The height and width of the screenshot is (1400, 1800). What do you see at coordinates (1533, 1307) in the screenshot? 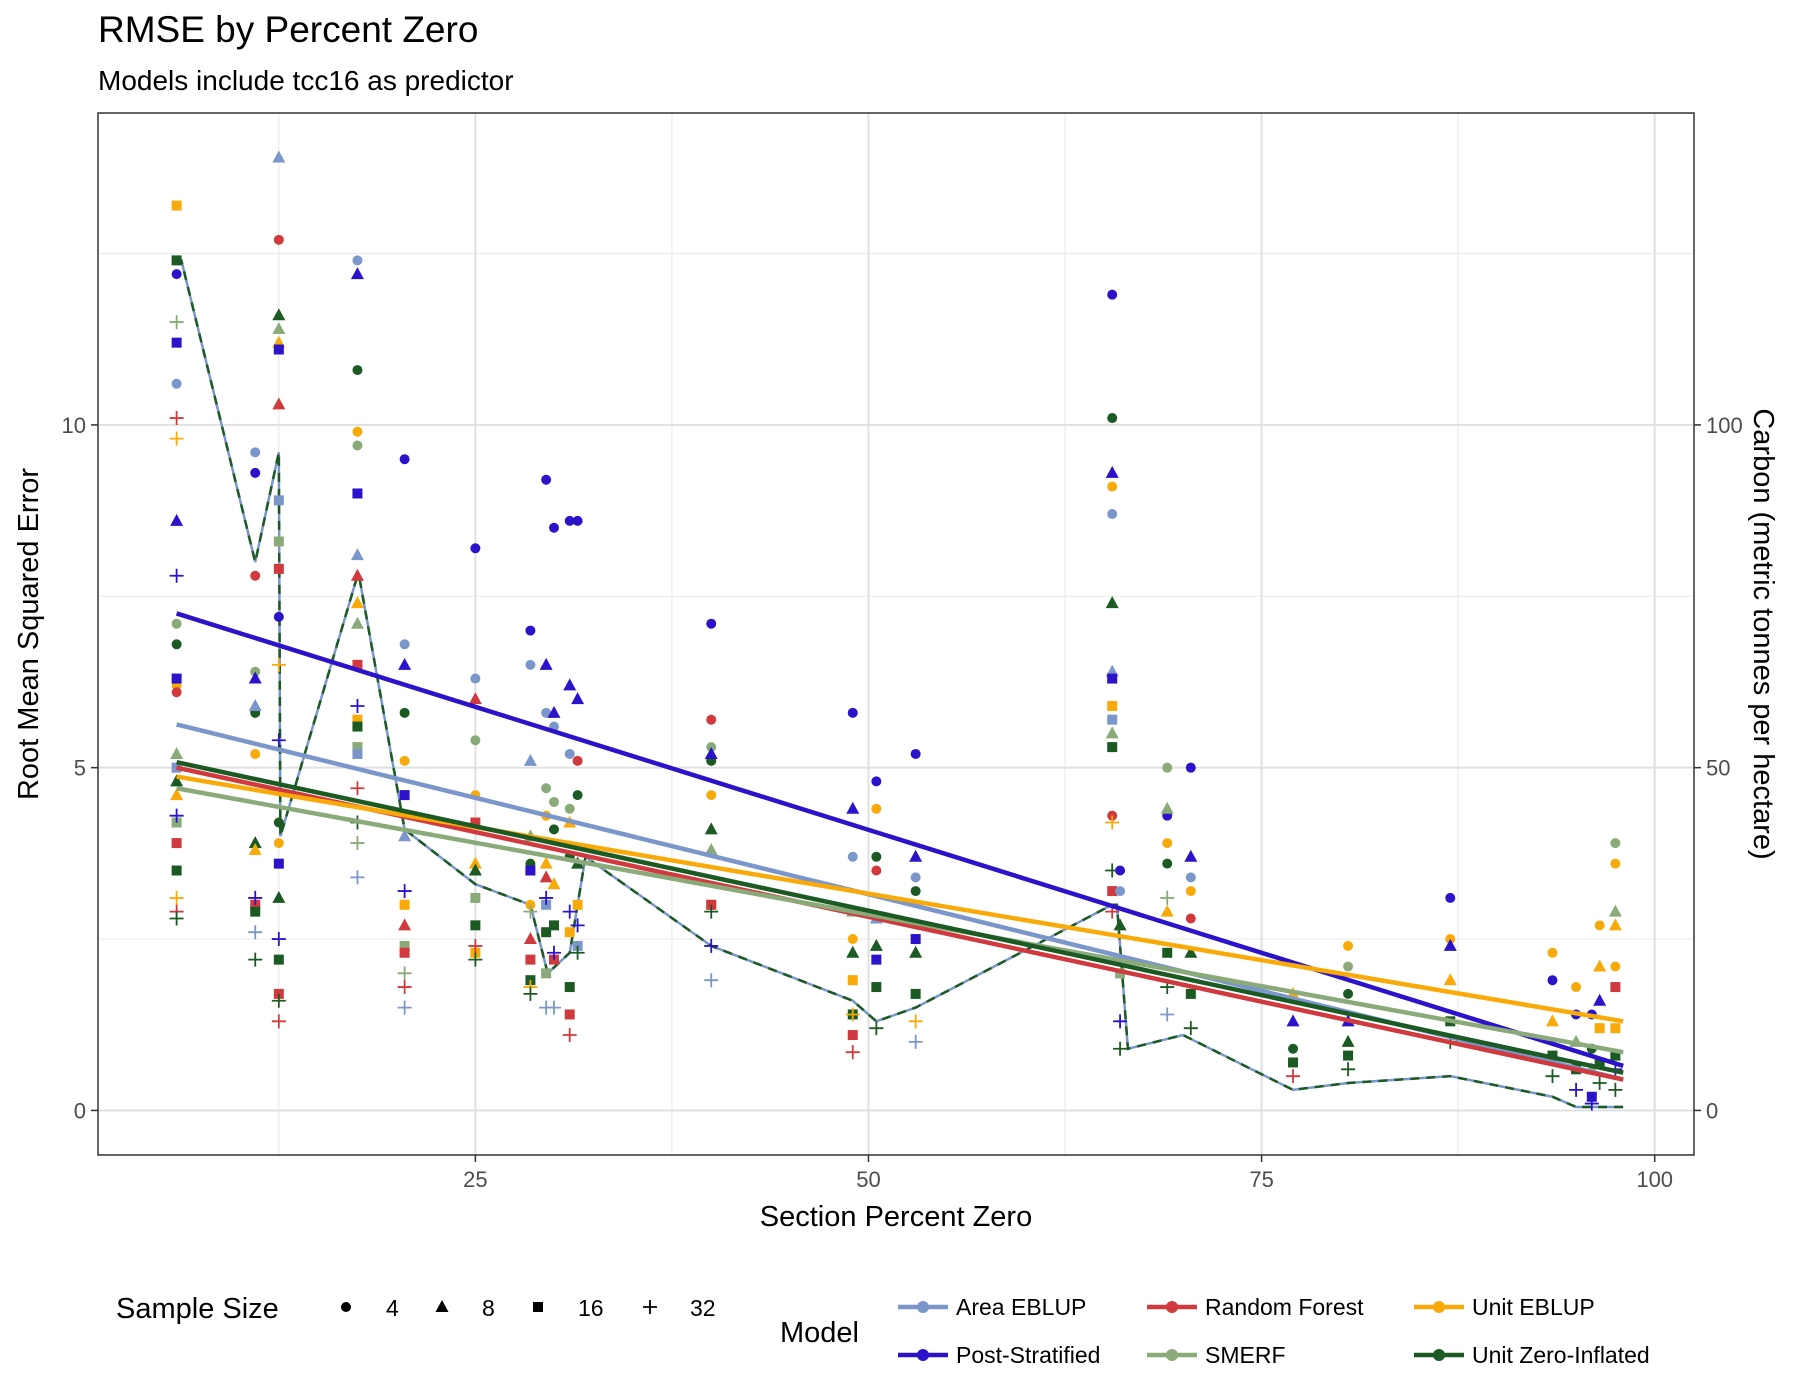
I see `legend-label-unit-eblup: Unit EBLUP` at bounding box center [1533, 1307].